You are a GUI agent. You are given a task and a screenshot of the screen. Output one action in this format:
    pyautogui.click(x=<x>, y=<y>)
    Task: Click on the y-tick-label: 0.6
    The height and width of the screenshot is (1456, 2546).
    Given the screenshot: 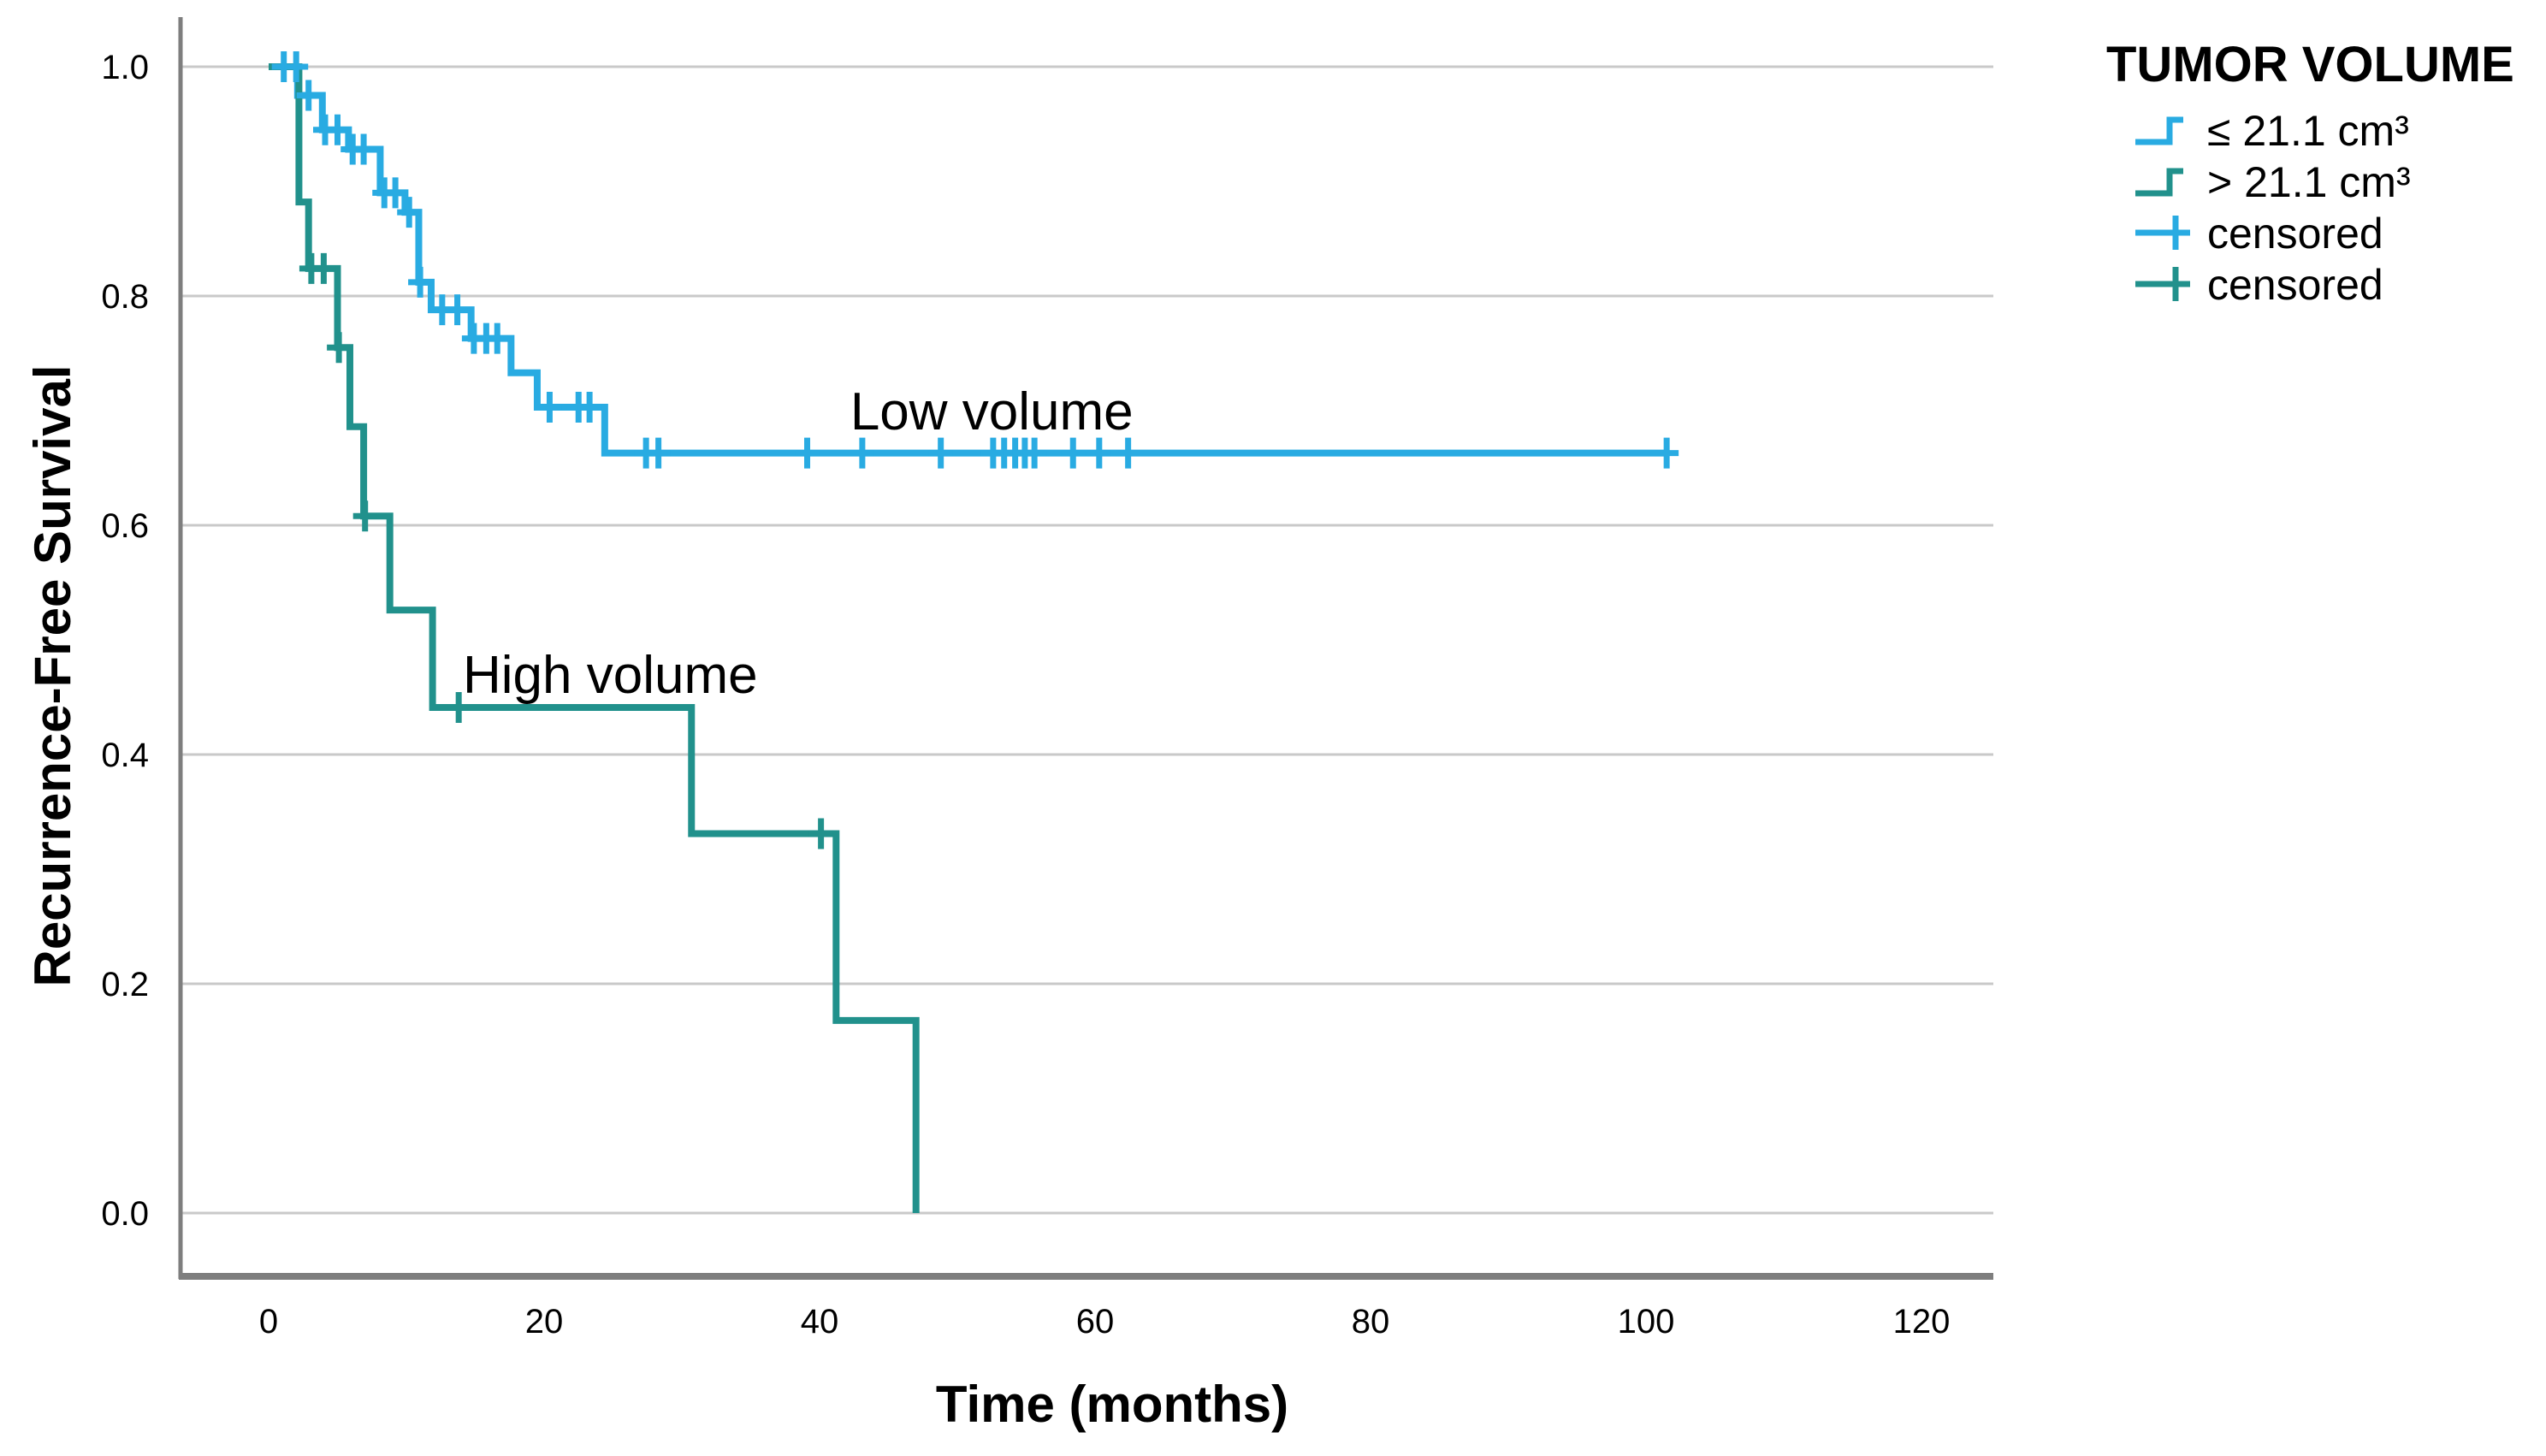 What is the action you would take?
    pyautogui.click(x=125, y=526)
    